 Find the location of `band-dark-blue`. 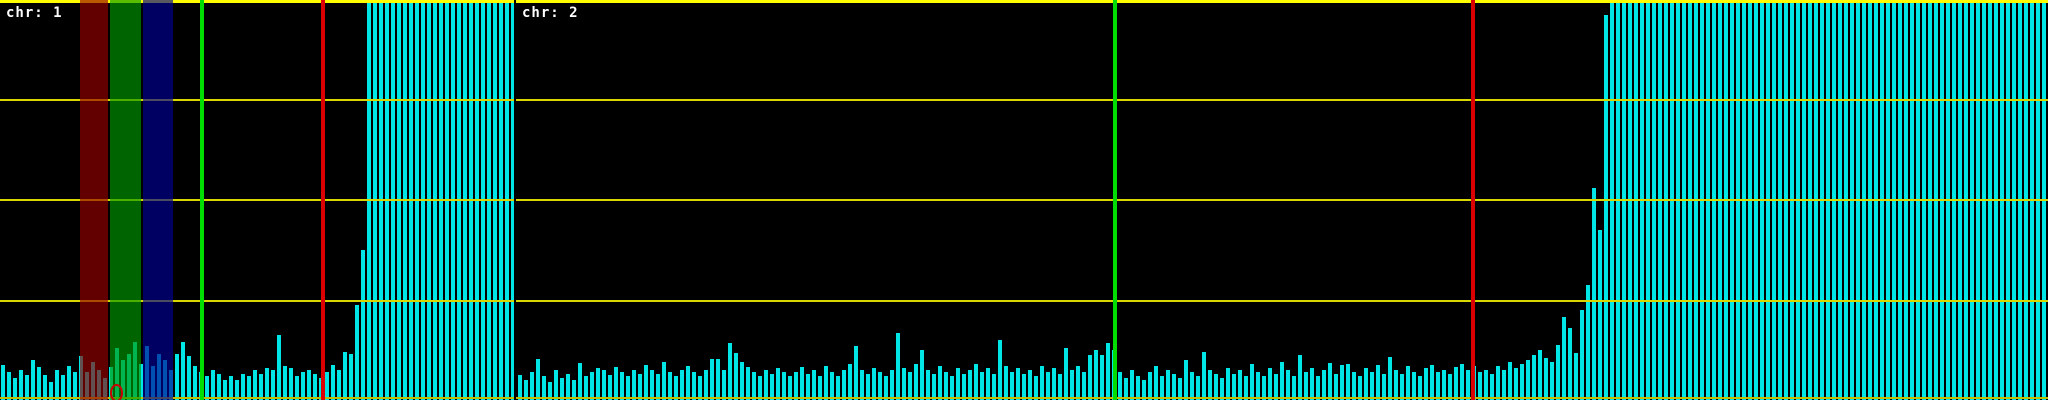

band-dark-blue is located at coordinates (158, 200).